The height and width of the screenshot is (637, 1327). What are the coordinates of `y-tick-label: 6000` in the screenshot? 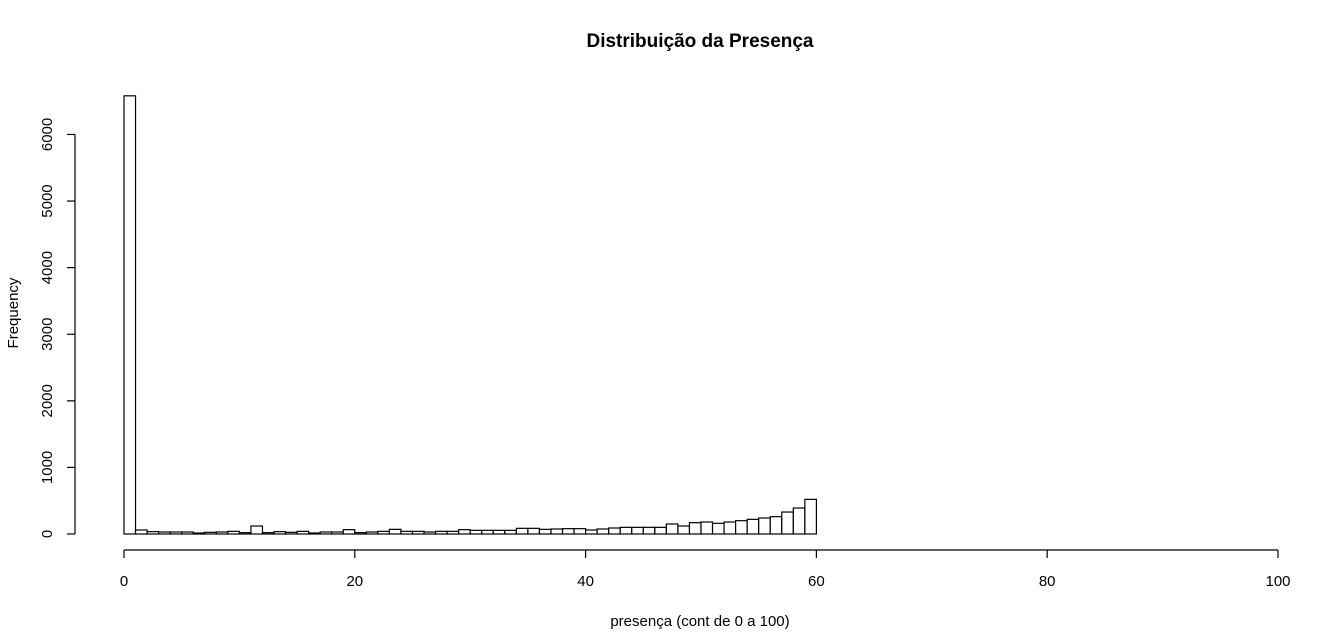 It's located at (47, 134).